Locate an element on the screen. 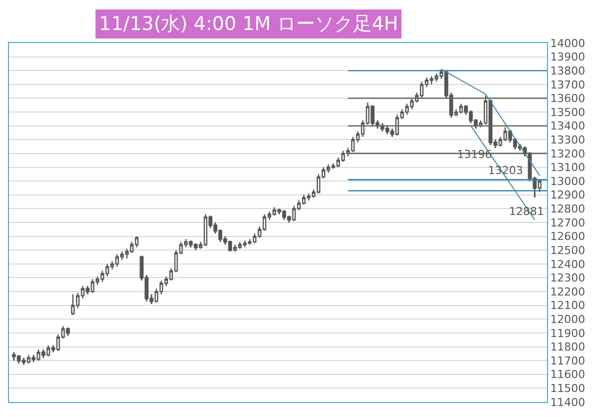 The width and height of the screenshot is (610, 417). y-tick-label: 12200 is located at coordinates (568, 291).